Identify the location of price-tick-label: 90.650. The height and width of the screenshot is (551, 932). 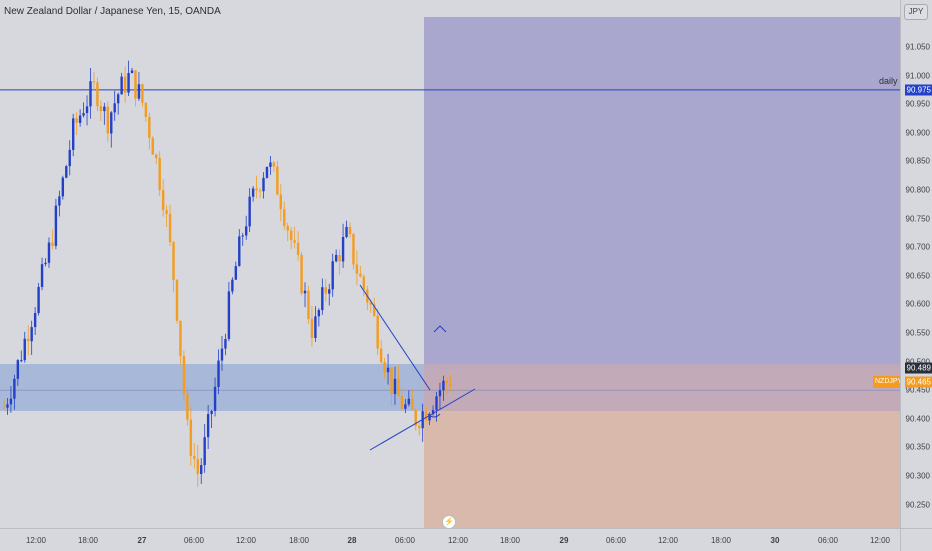
(917, 276).